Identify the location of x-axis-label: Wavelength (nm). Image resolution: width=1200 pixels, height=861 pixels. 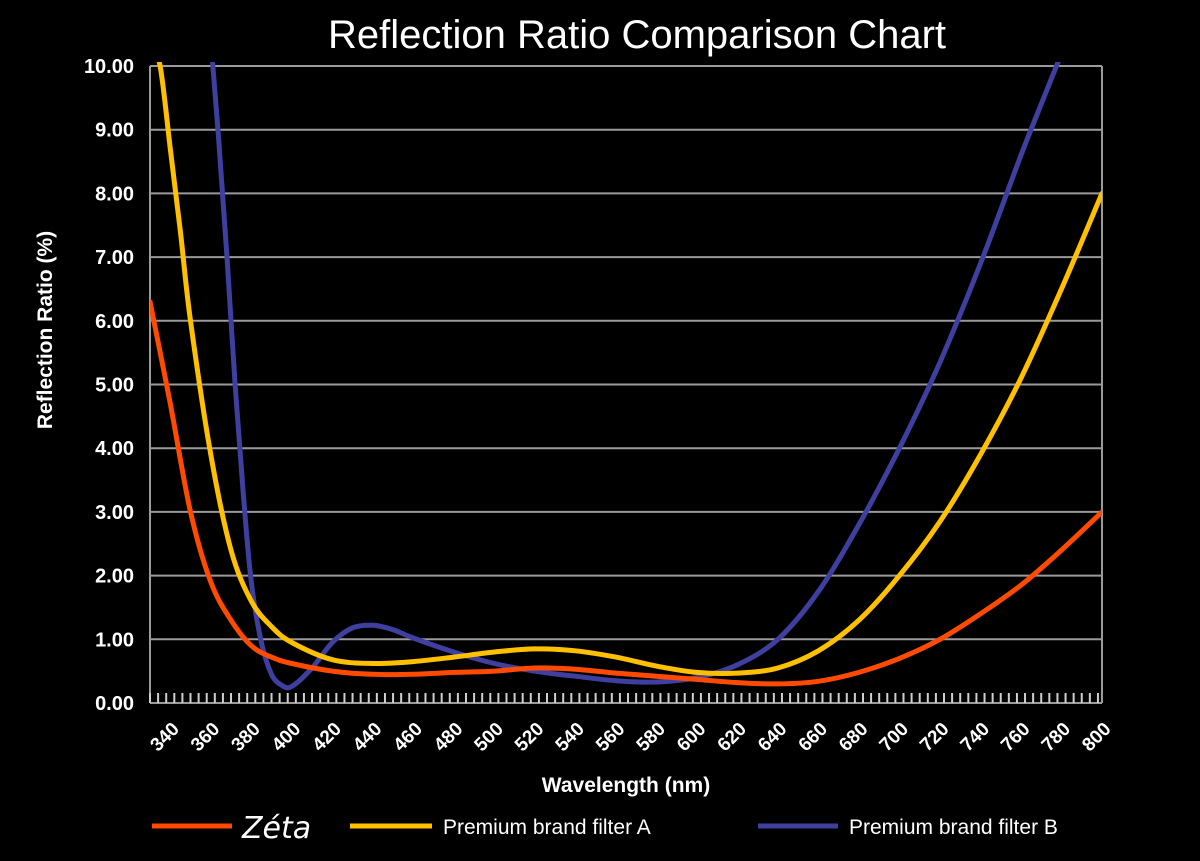
(626, 785).